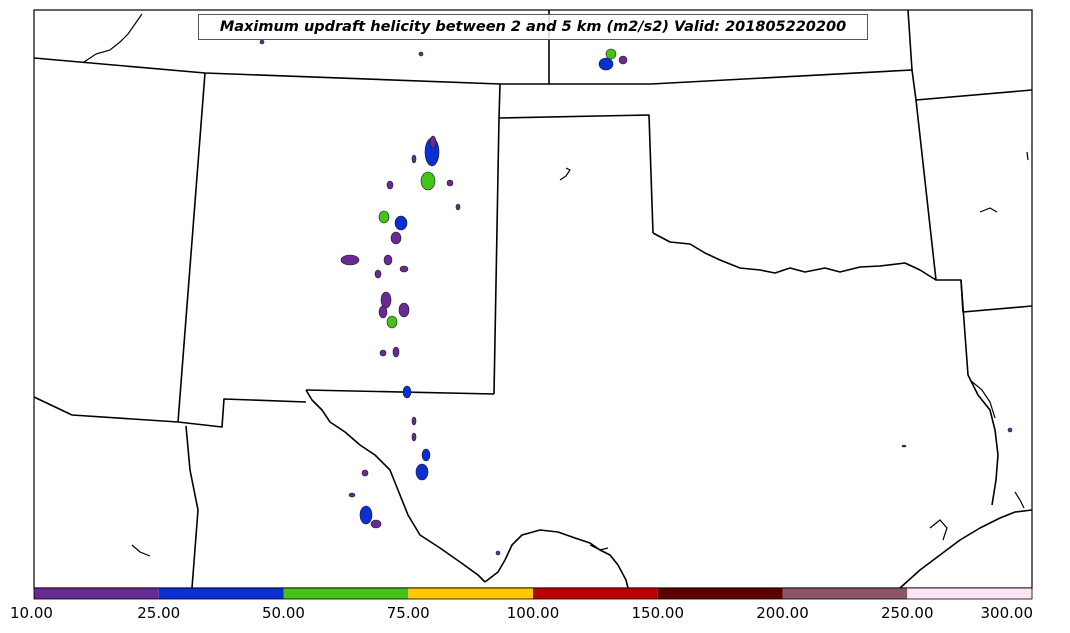 This screenshot has height=633, width=1070. I want to click on colorbar-tick-label: 75.00, so click(408, 613).